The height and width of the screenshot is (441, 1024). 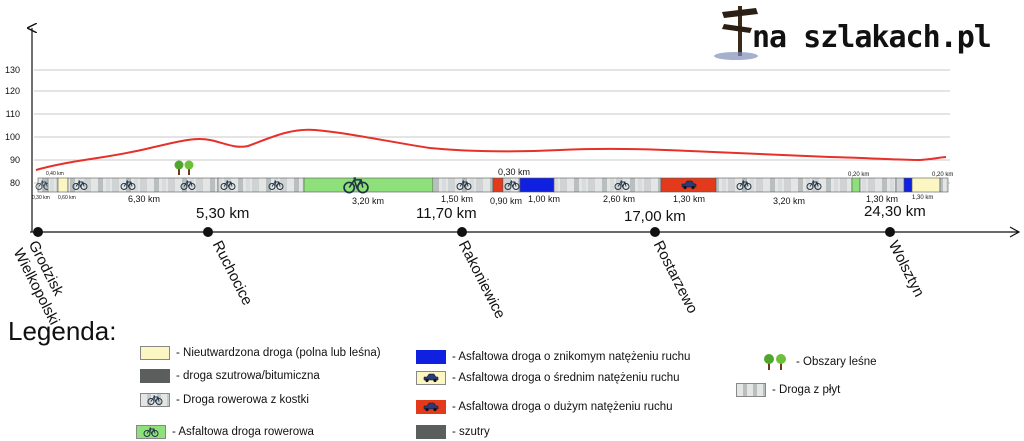 I want to click on cobble-bike-swatch, so click(x=155, y=400).